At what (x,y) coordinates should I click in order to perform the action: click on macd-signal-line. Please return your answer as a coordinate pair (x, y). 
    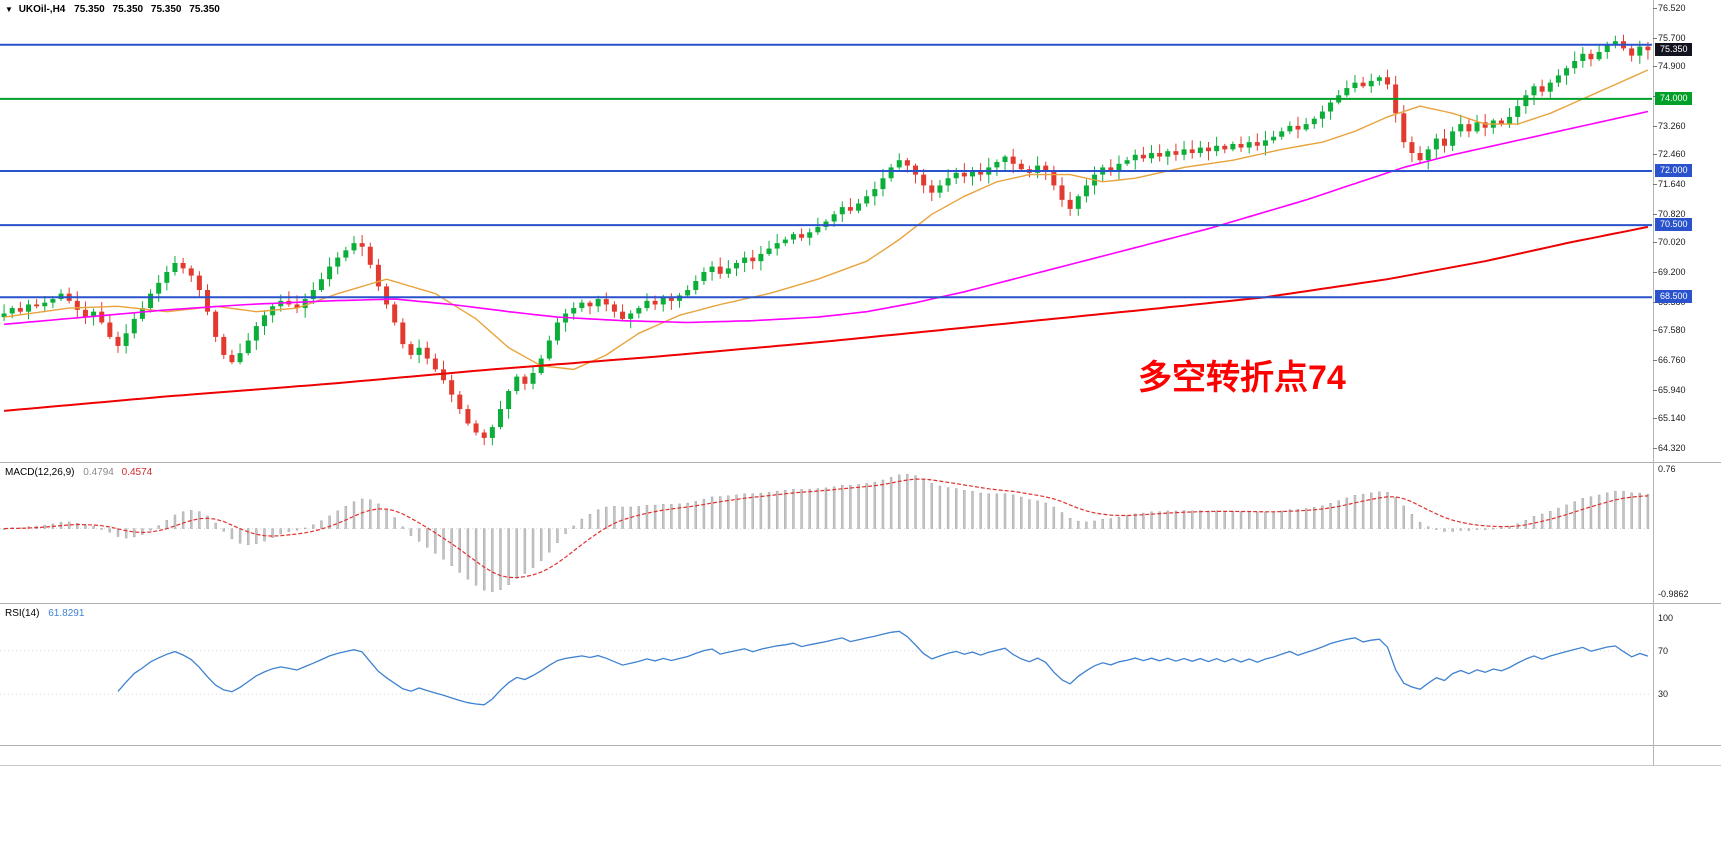
    Looking at the image, I should click on (826, 528).